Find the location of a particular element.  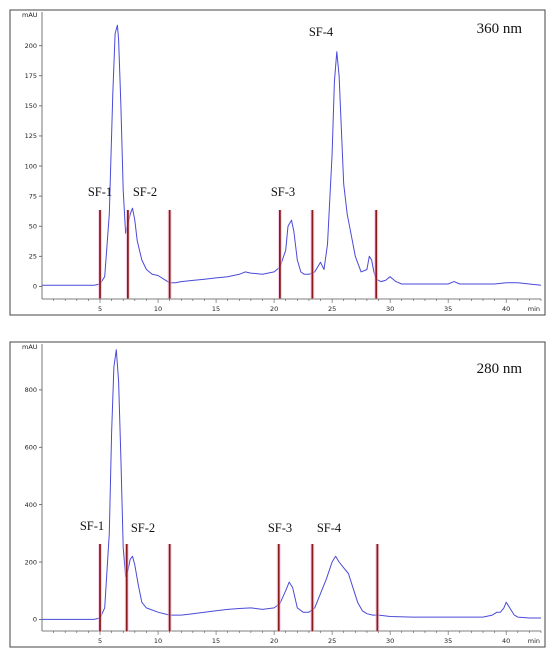

chart0-xtick-label: 20 is located at coordinates (274, 309).